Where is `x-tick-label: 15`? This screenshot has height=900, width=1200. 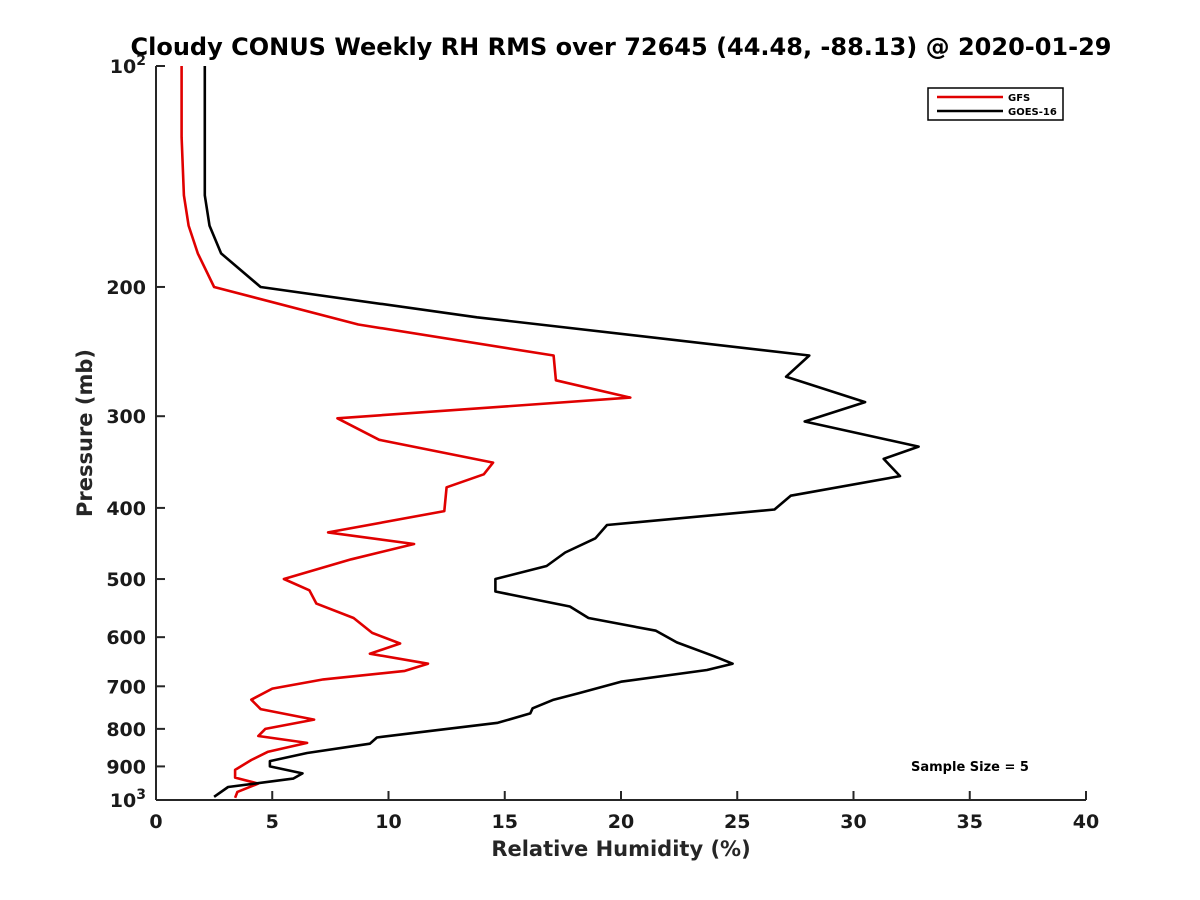 x-tick-label: 15 is located at coordinates (505, 822).